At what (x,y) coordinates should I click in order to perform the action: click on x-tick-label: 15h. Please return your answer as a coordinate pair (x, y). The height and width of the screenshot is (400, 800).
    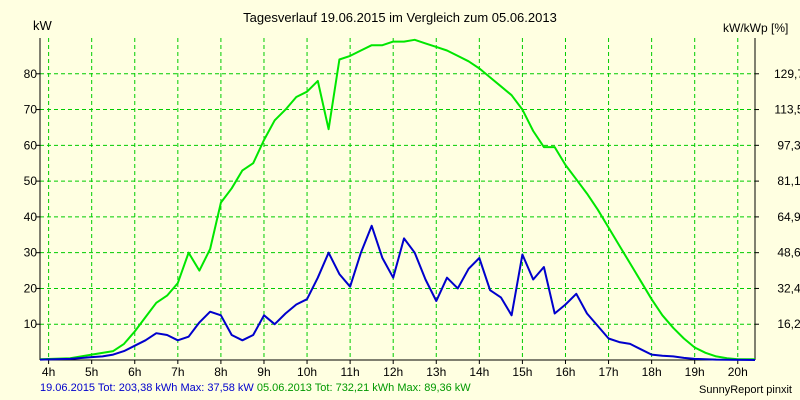
    Looking at the image, I should click on (522, 372).